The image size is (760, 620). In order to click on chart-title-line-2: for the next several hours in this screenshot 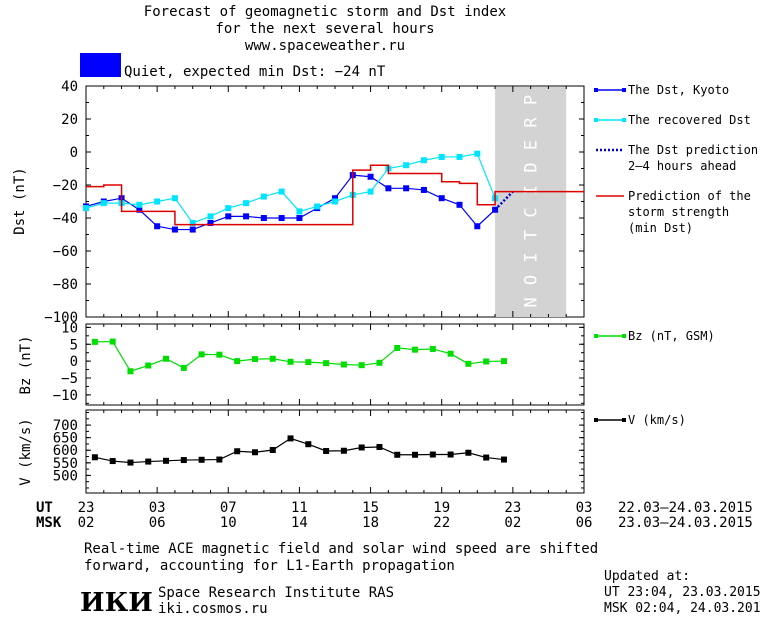, I will do `click(324, 29)`.